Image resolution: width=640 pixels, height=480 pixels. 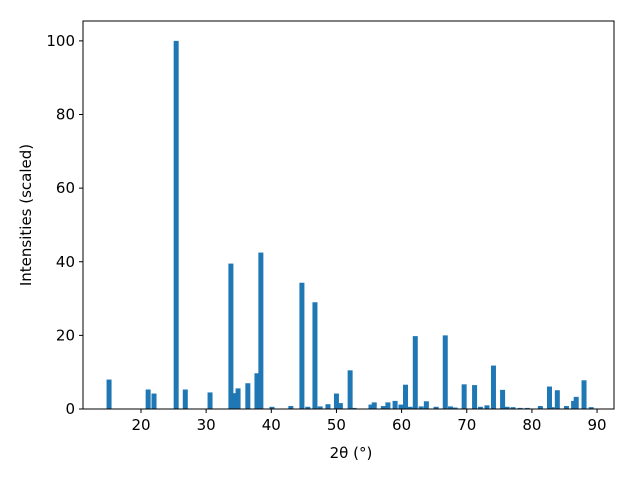 What do you see at coordinates (206, 425) in the screenshot?
I see `x-tick-label: 30` at bounding box center [206, 425].